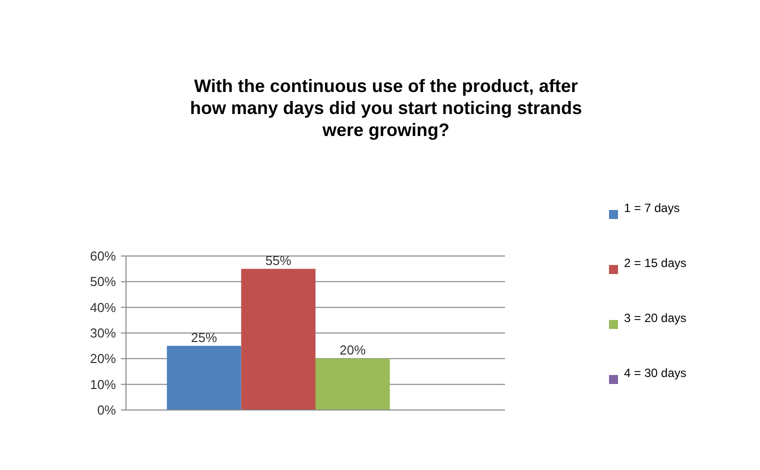 Image resolution: width=760 pixels, height=470 pixels. What do you see at coordinates (386, 108) in the screenshot?
I see `chart-title: With the continuous use of the product, after how many days did you start noticing strands were growing?` at bounding box center [386, 108].